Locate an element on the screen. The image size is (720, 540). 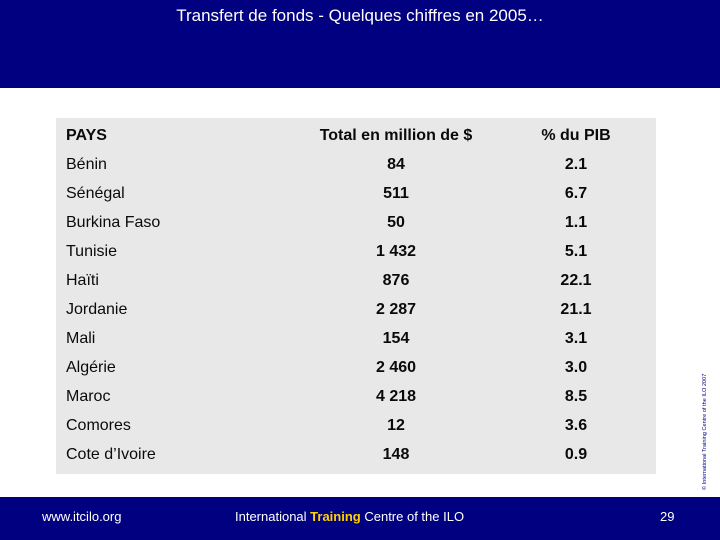
org-highlight: Training is located at coordinates (335, 516).